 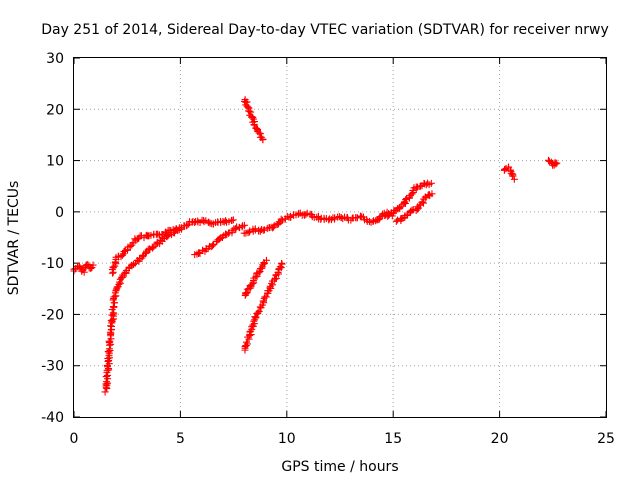 What do you see at coordinates (59, 213) in the screenshot?
I see `y-tick-label: 0` at bounding box center [59, 213].